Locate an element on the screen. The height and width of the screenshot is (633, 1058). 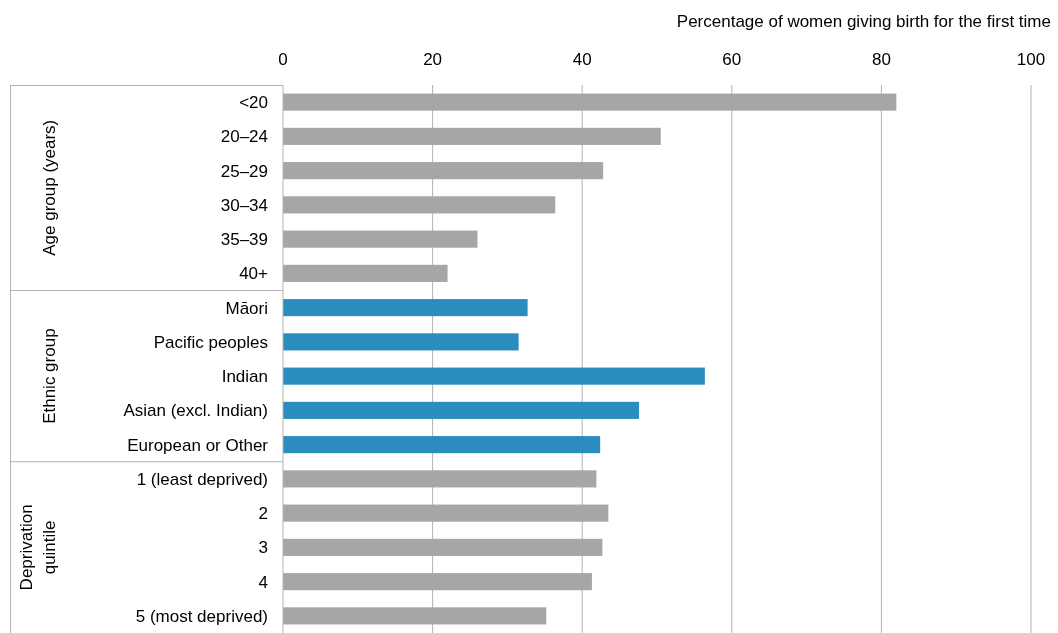
y-tick-label: 4 is located at coordinates (263, 582).